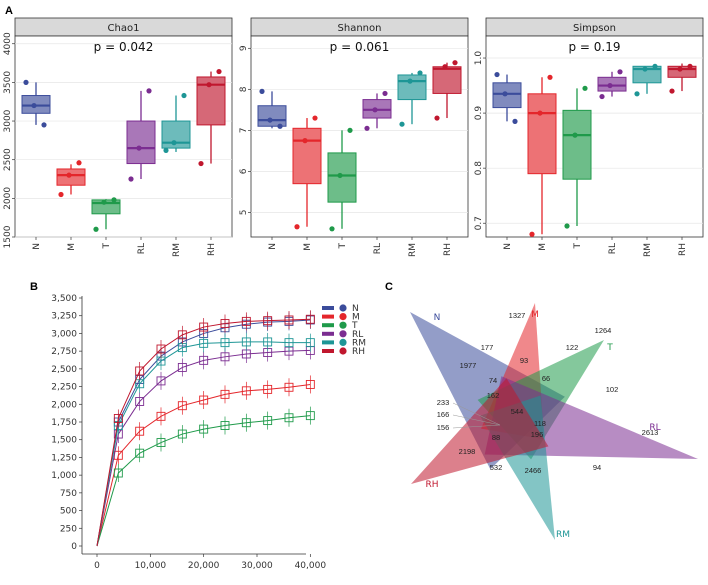  I want to click on facet-title: Shannon, so click(360, 28).